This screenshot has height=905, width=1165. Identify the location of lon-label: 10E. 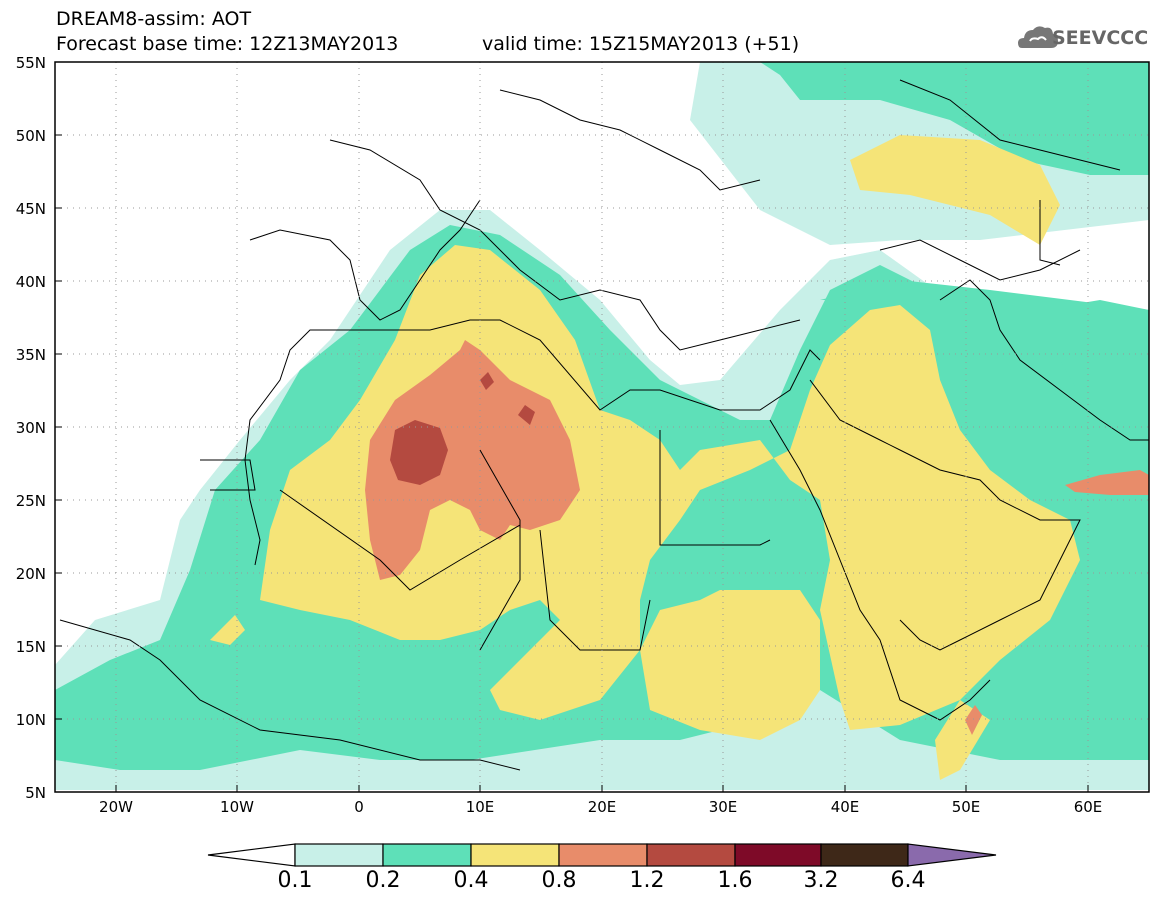
(480, 807).